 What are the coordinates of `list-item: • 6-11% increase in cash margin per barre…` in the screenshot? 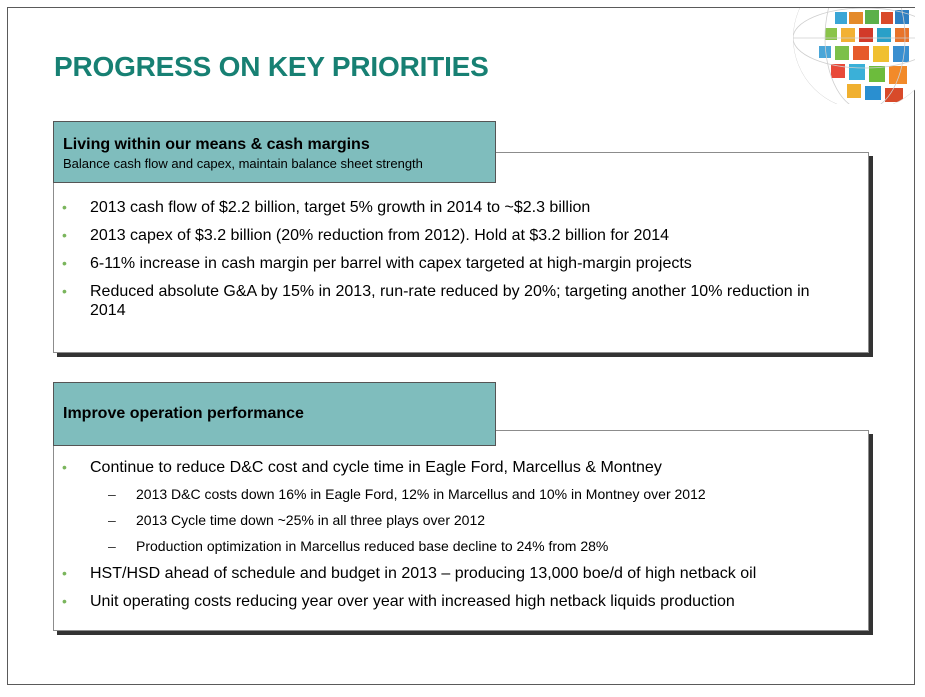 It's located at (377, 263).